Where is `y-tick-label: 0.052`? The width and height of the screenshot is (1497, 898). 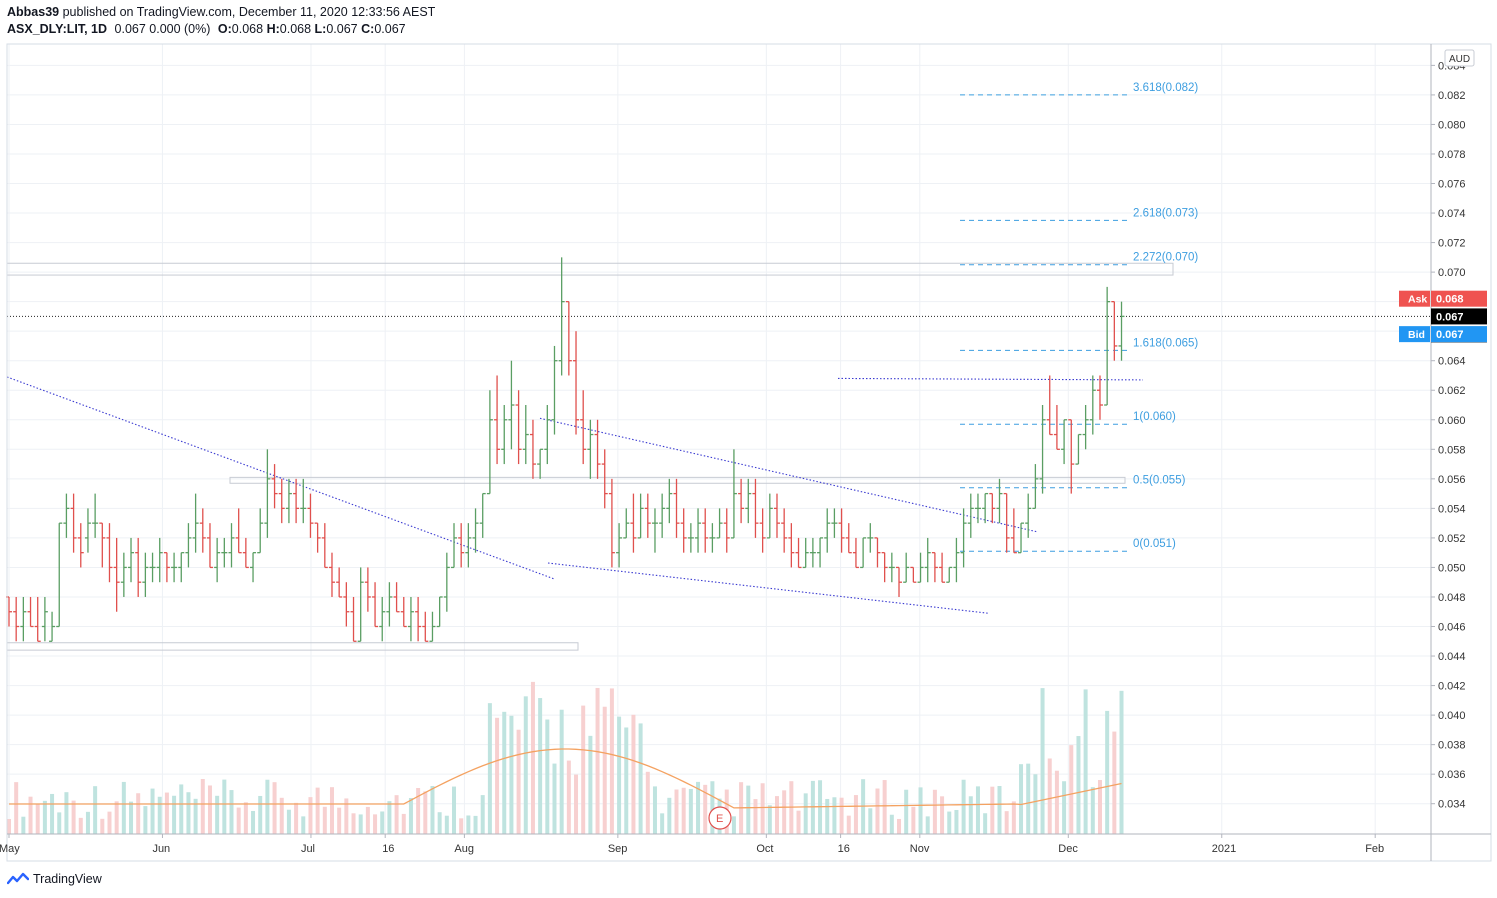 y-tick-label: 0.052 is located at coordinates (1452, 539).